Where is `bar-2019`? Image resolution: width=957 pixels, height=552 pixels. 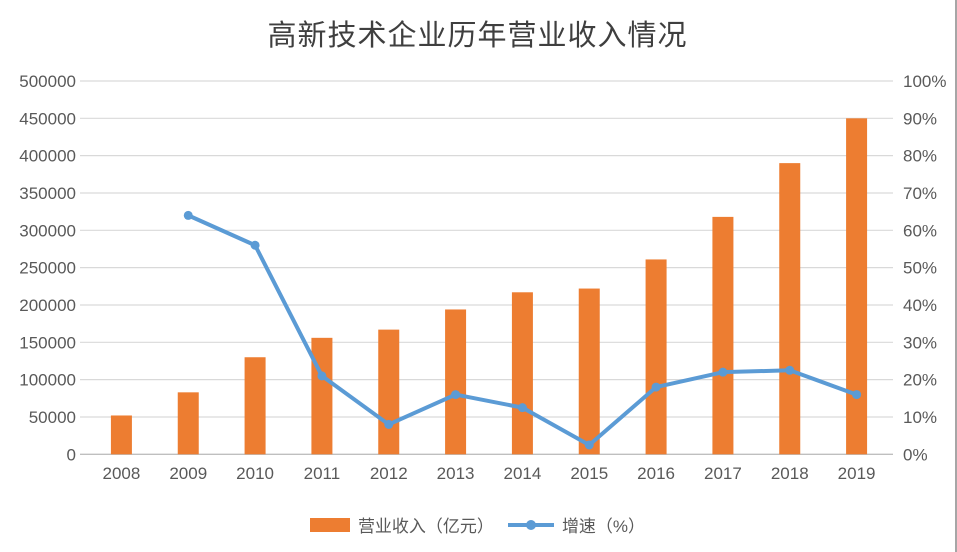
bar-2019 is located at coordinates (857, 286).